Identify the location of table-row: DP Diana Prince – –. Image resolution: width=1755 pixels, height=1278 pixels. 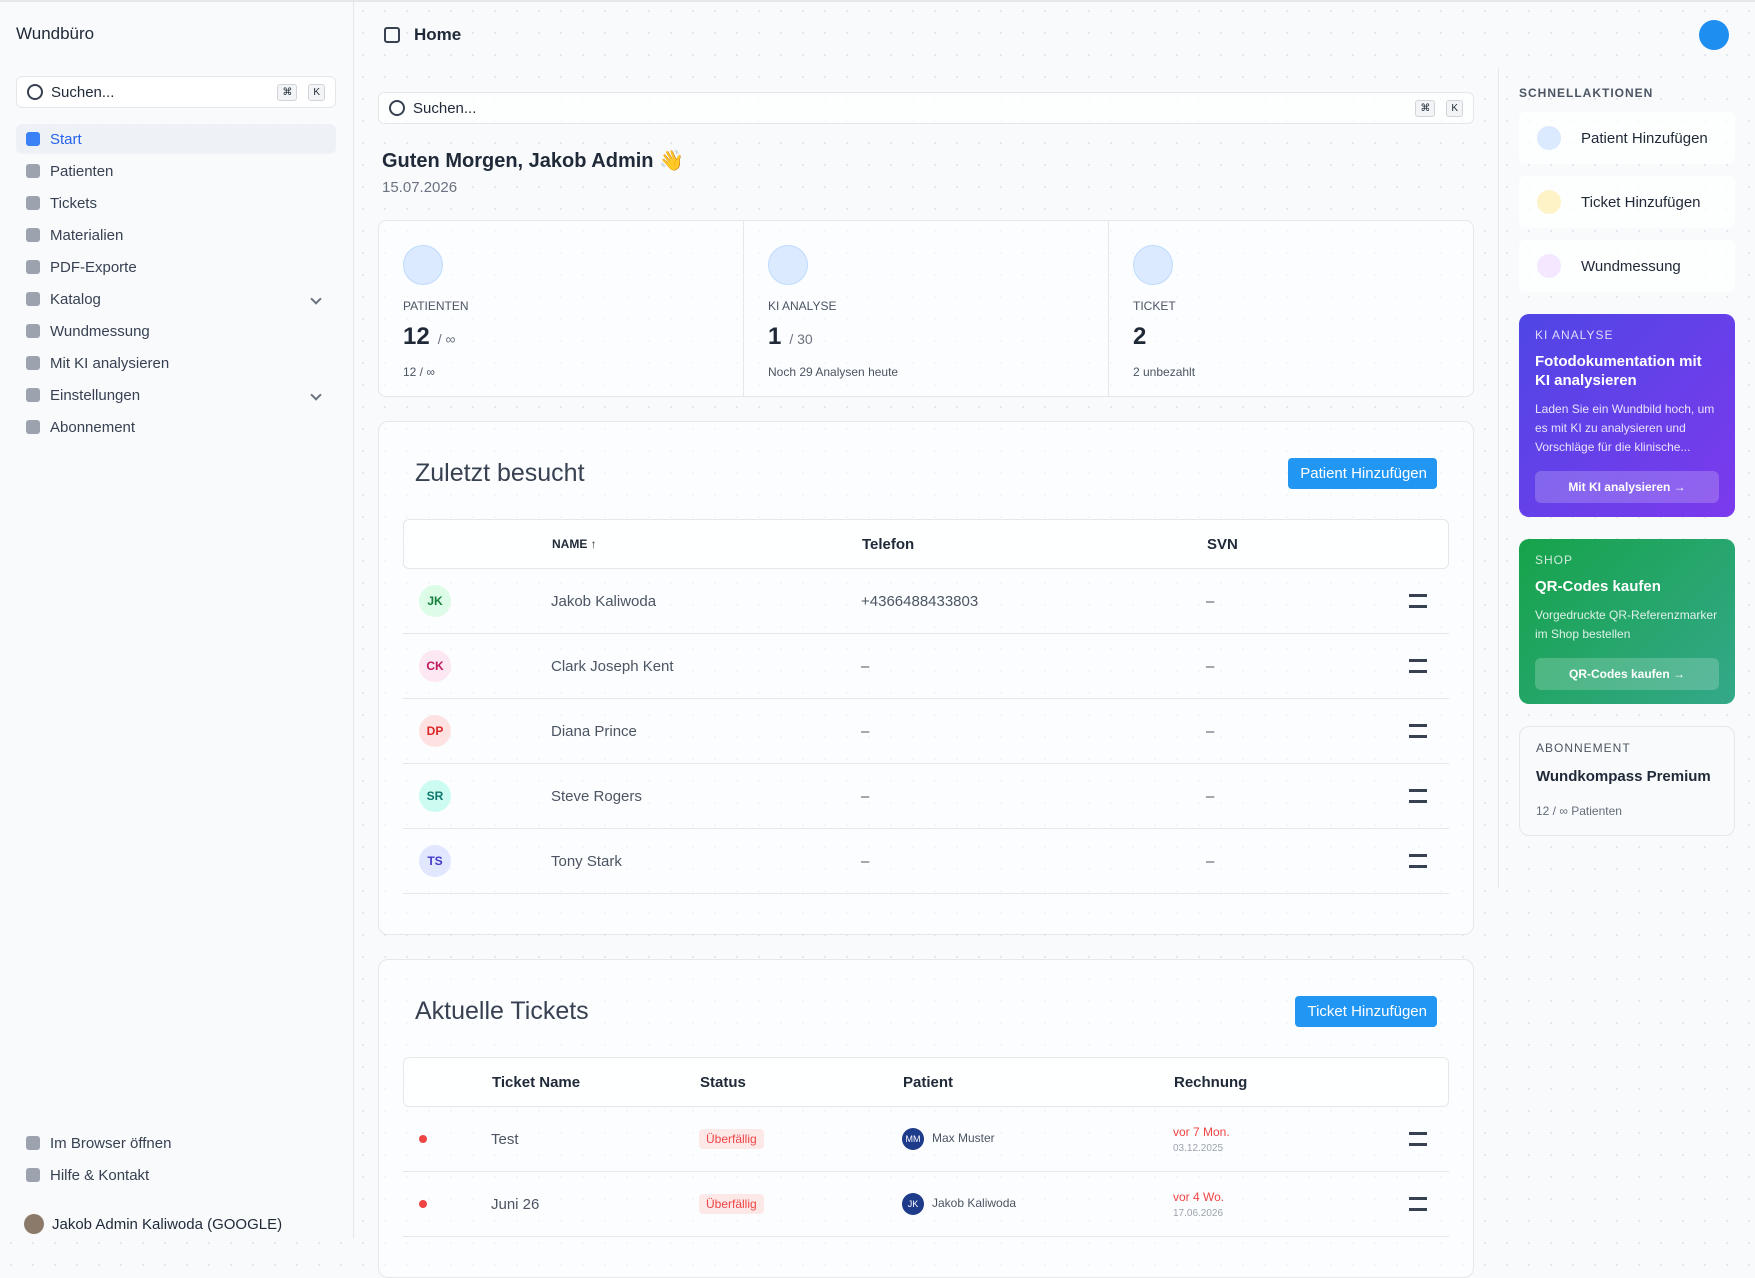
(926, 731).